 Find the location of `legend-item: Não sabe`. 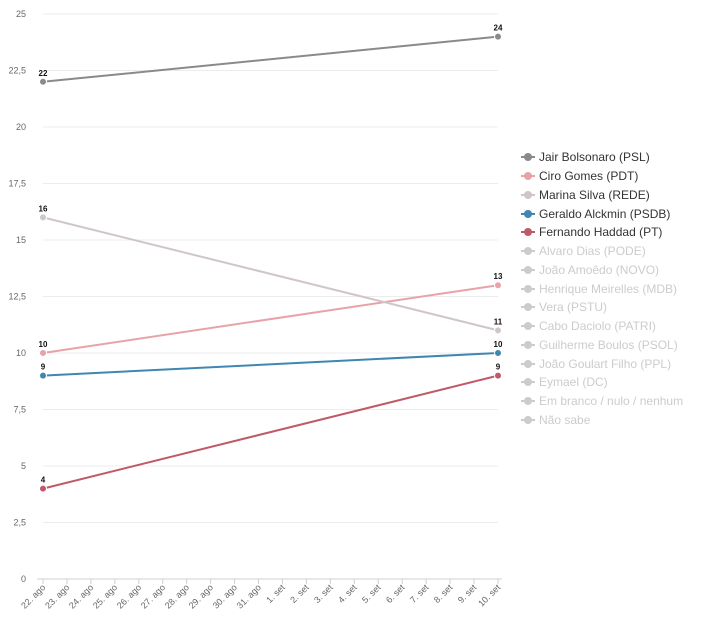

legend-item: Não sabe is located at coordinates (602, 420).